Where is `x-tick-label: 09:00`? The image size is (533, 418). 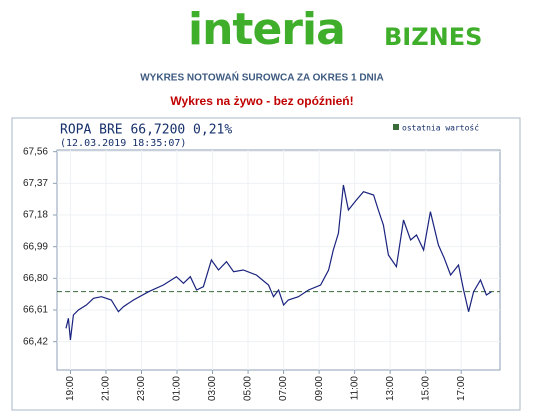 x-tick-label: 09:00 is located at coordinates (319, 388).